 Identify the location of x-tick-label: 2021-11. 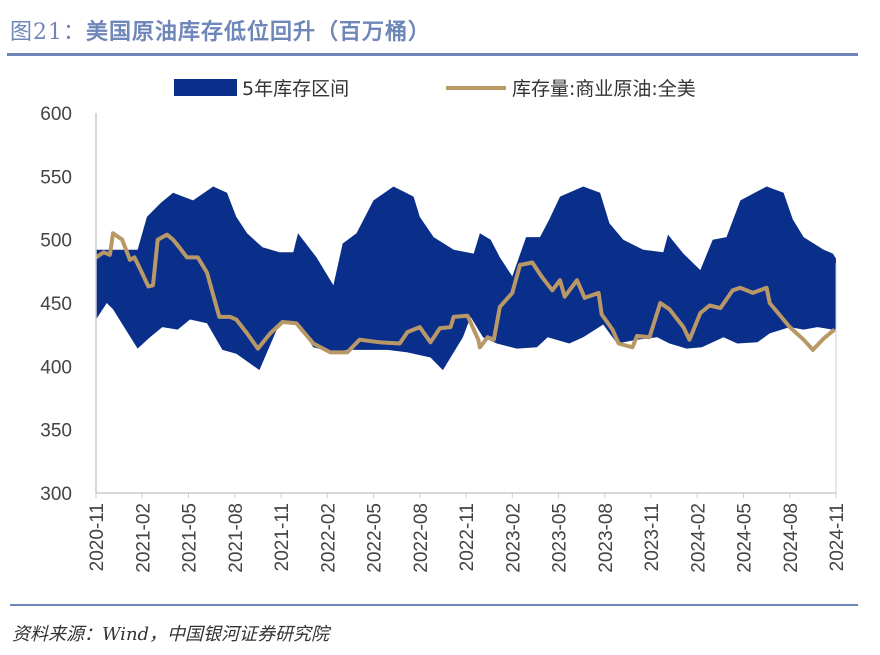
(282, 537).